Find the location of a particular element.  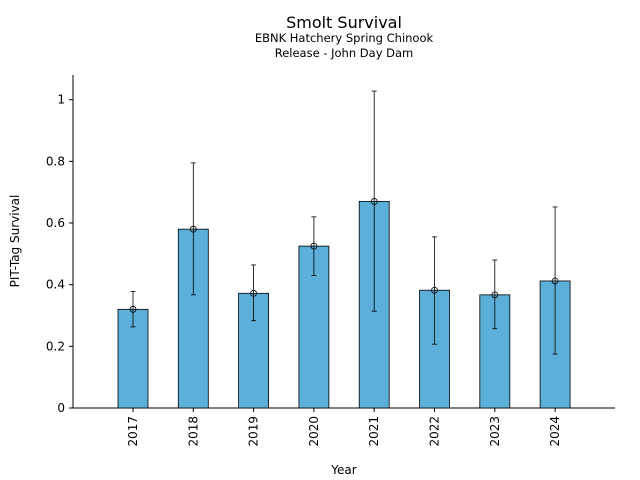

y-tick-label: 0.4 is located at coordinates (55, 285).